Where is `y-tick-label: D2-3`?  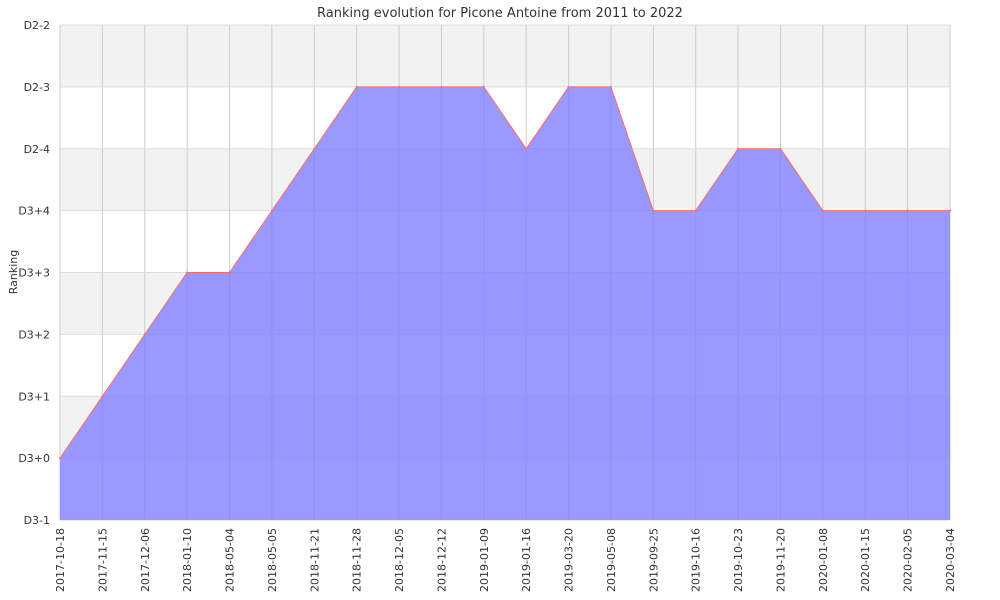
y-tick-label: D2-3 is located at coordinates (37, 87).